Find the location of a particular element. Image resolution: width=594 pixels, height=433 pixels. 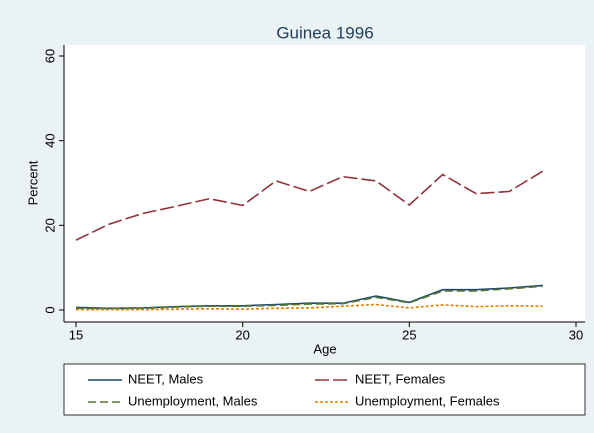

y-tick-label: 20 is located at coordinates (49, 225).